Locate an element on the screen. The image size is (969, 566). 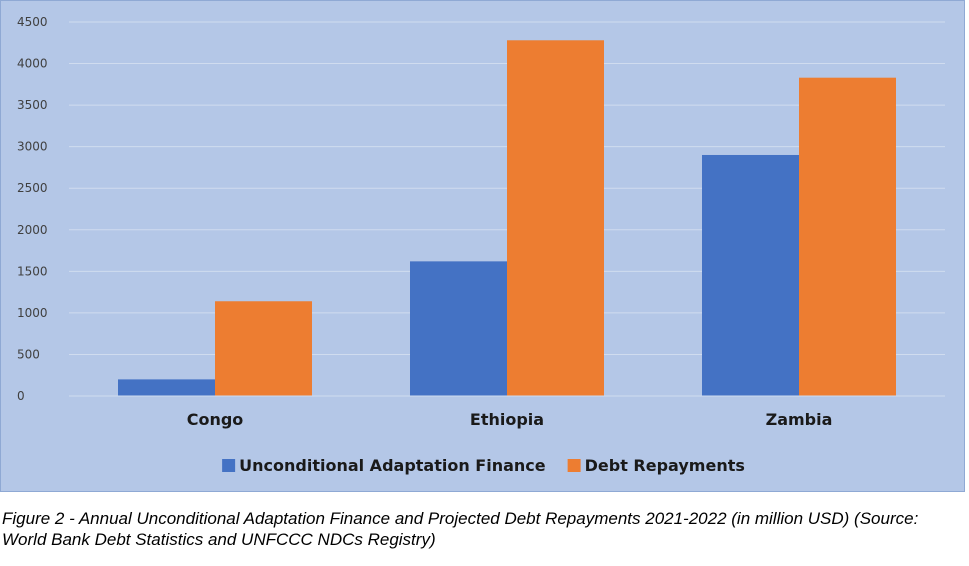
y-tick-label: 3000 is located at coordinates (32, 147).